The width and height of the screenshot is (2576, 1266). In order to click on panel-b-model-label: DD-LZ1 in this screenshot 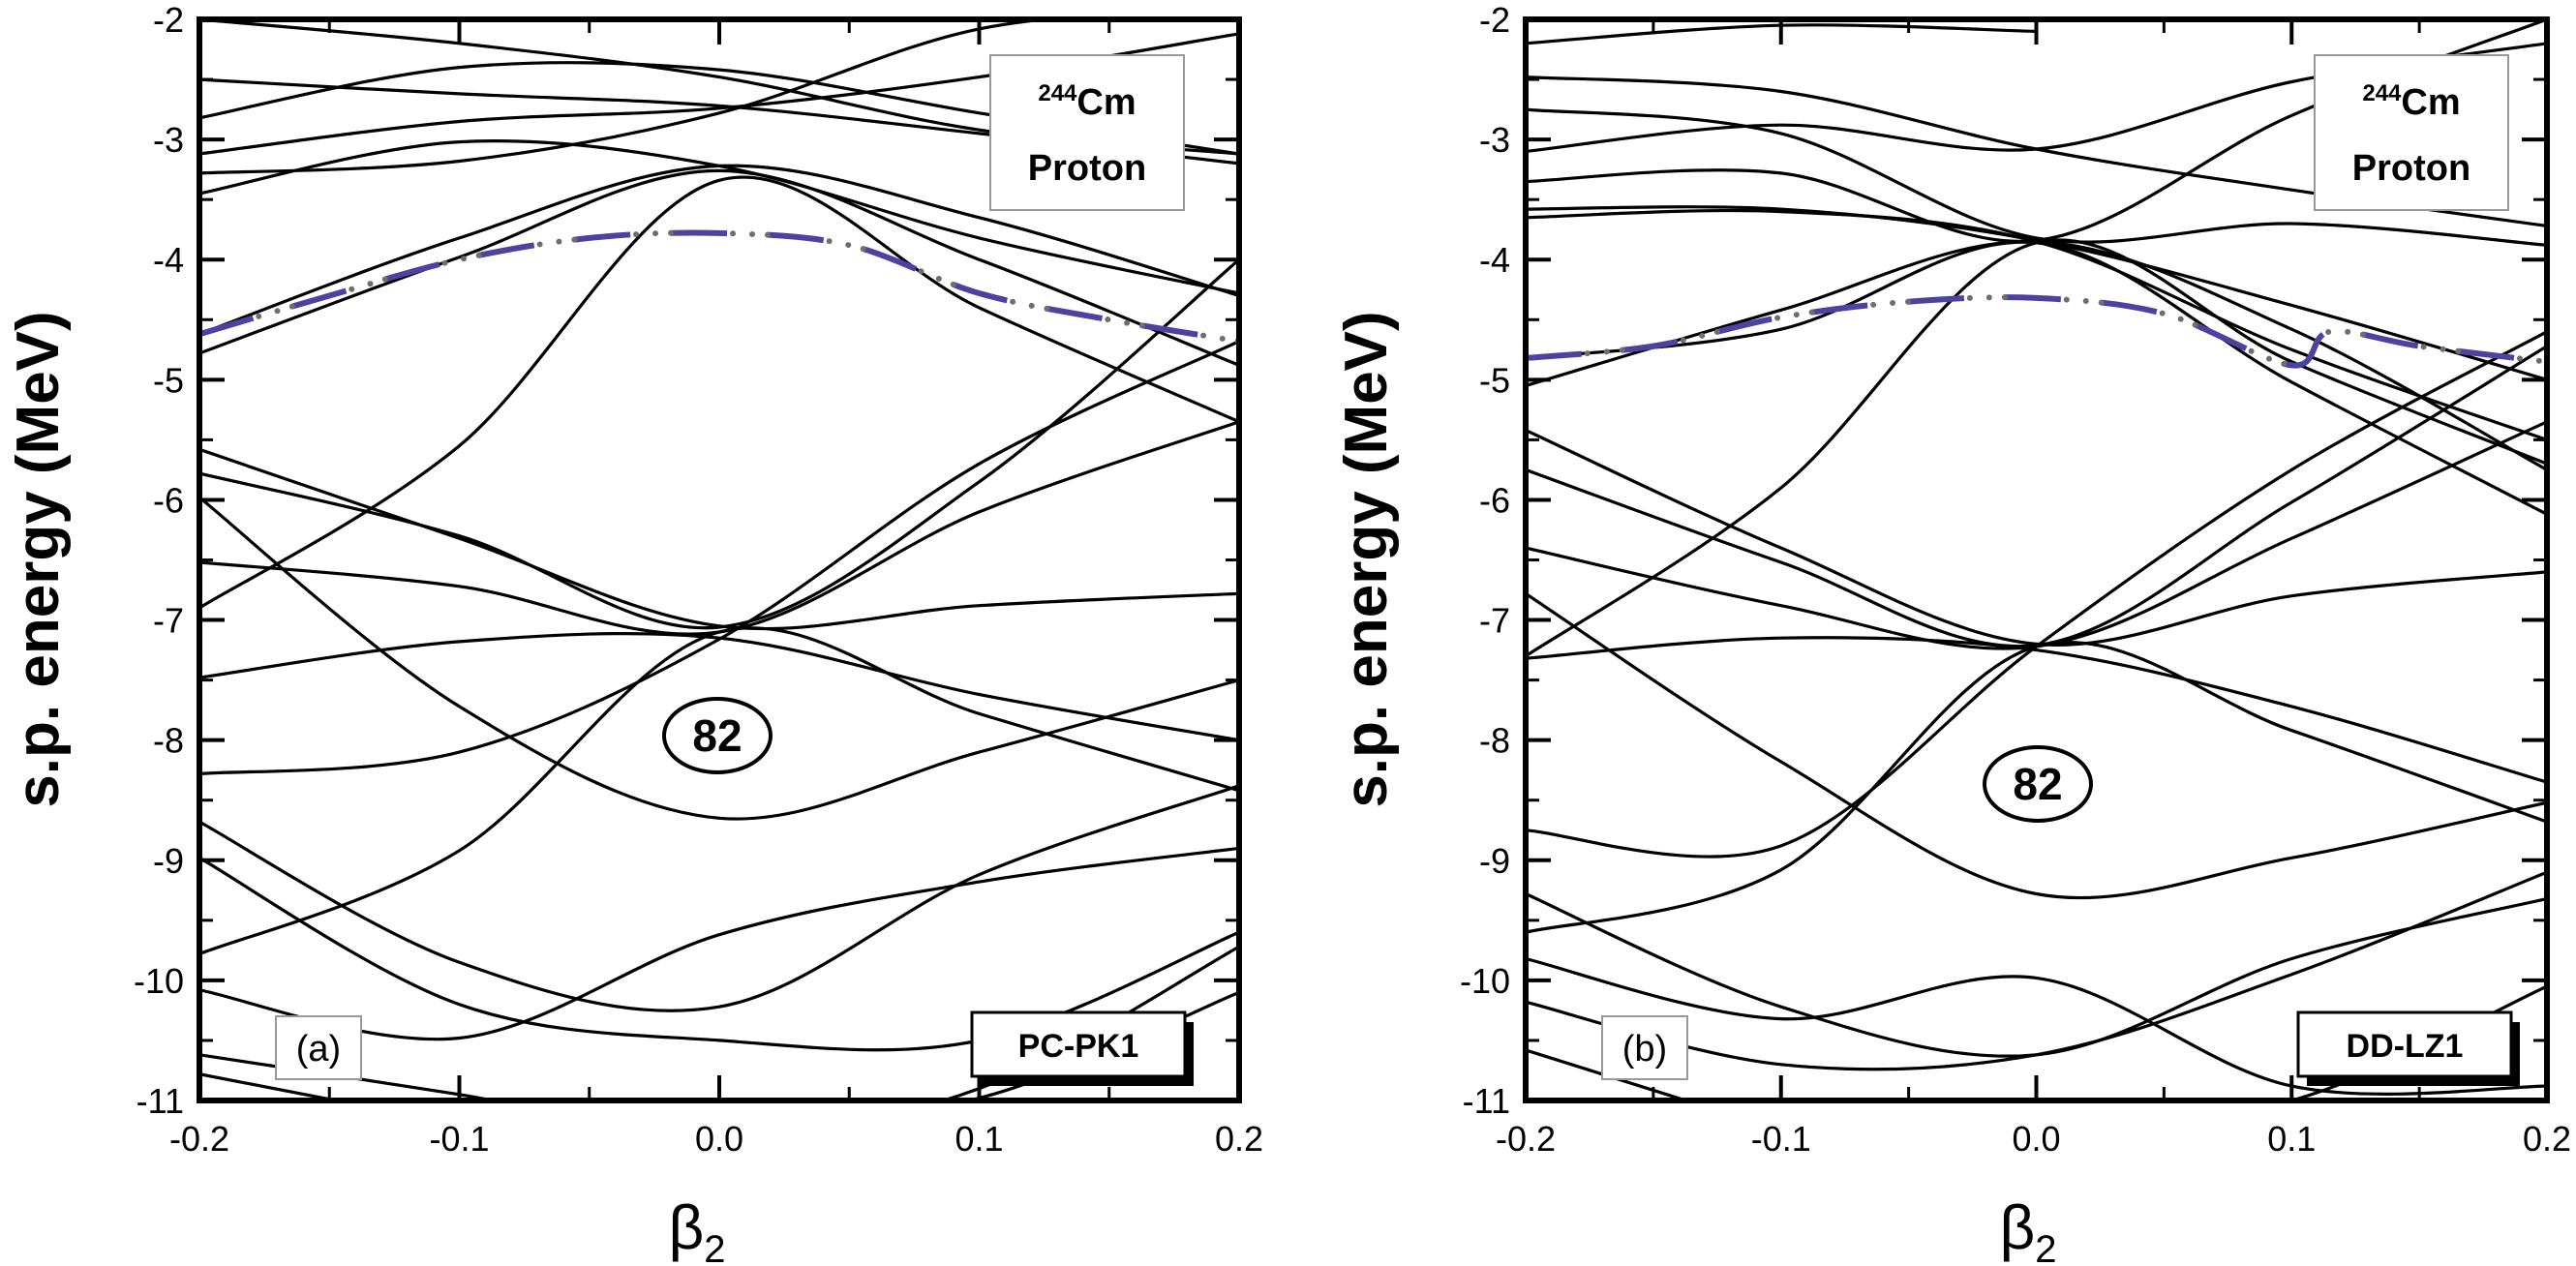, I will do `click(2405, 1046)`.